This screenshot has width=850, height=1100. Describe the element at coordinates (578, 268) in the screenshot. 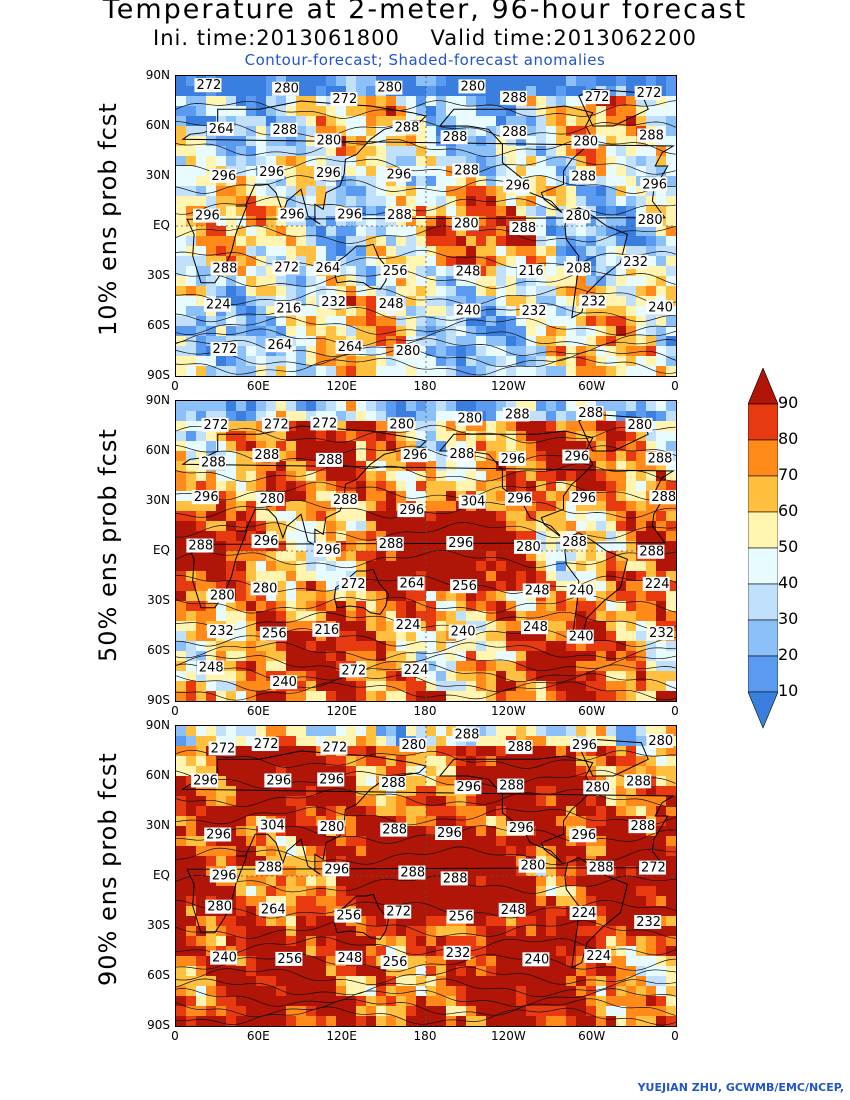

I see `contour-label: 208` at that location.